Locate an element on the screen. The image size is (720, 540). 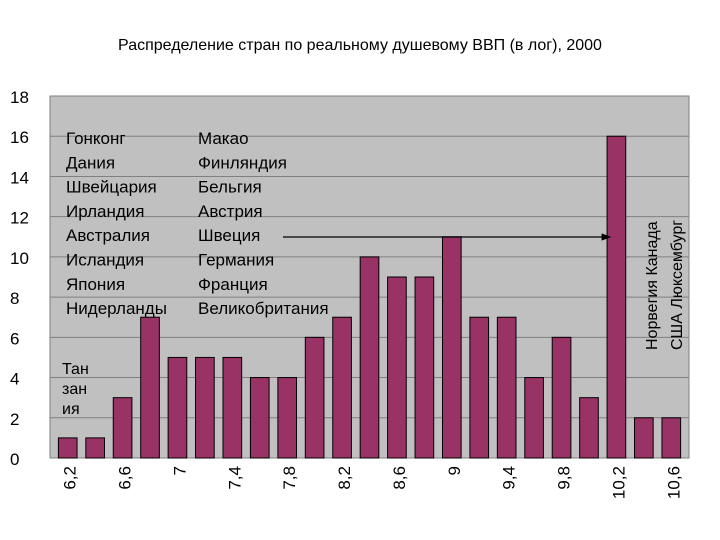
y-tick-label: 16 is located at coordinates (19, 137).